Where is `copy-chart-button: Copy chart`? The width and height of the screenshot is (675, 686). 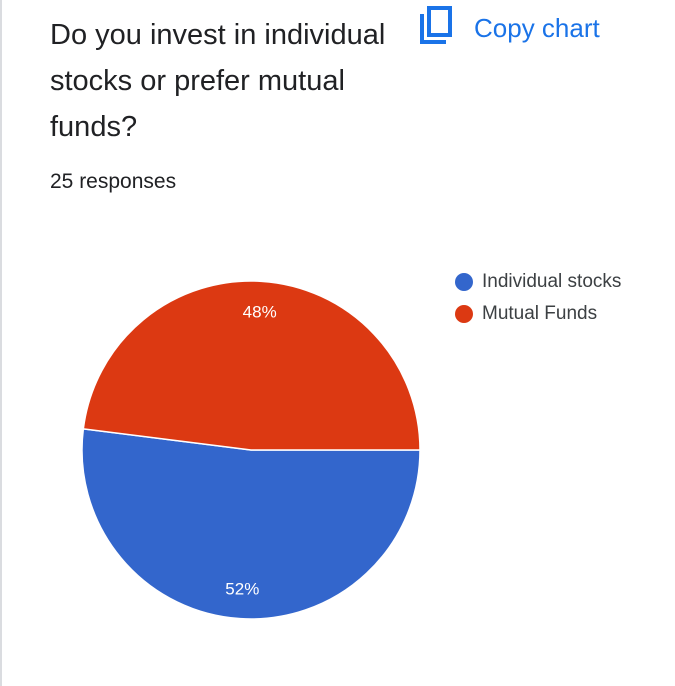
copy-chart-button: Copy chart is located at coordinates (510, 28).